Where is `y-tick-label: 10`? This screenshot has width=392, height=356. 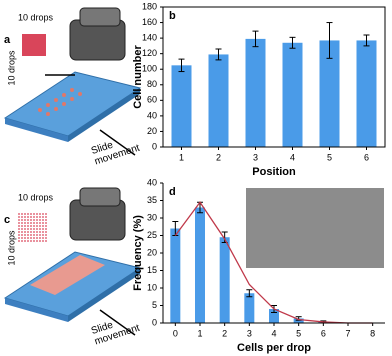
y-tick-label: 10 is located at coordinates (152, 287).